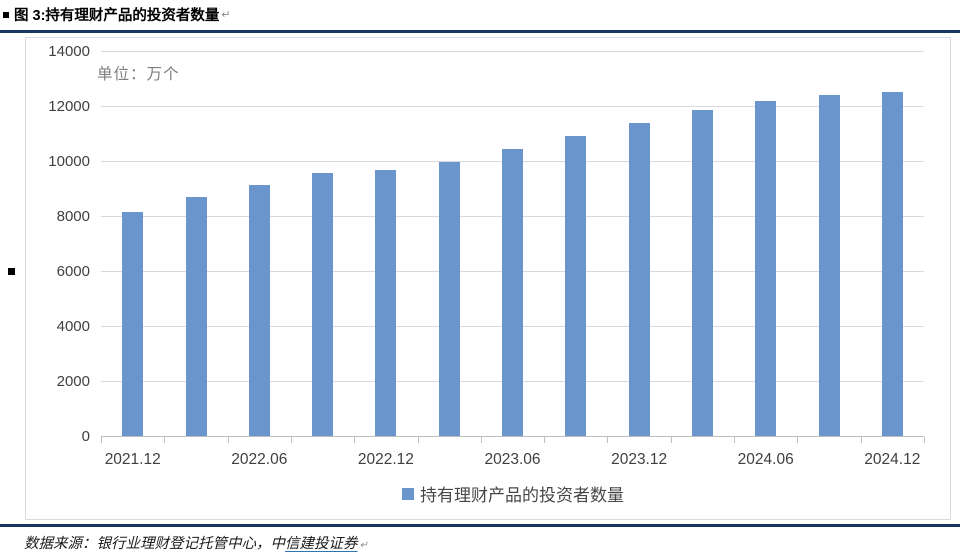  Describe the element at coordinates (69, 161) in the screenshot. I see `y-axis-tick-label: 10000` at that location.